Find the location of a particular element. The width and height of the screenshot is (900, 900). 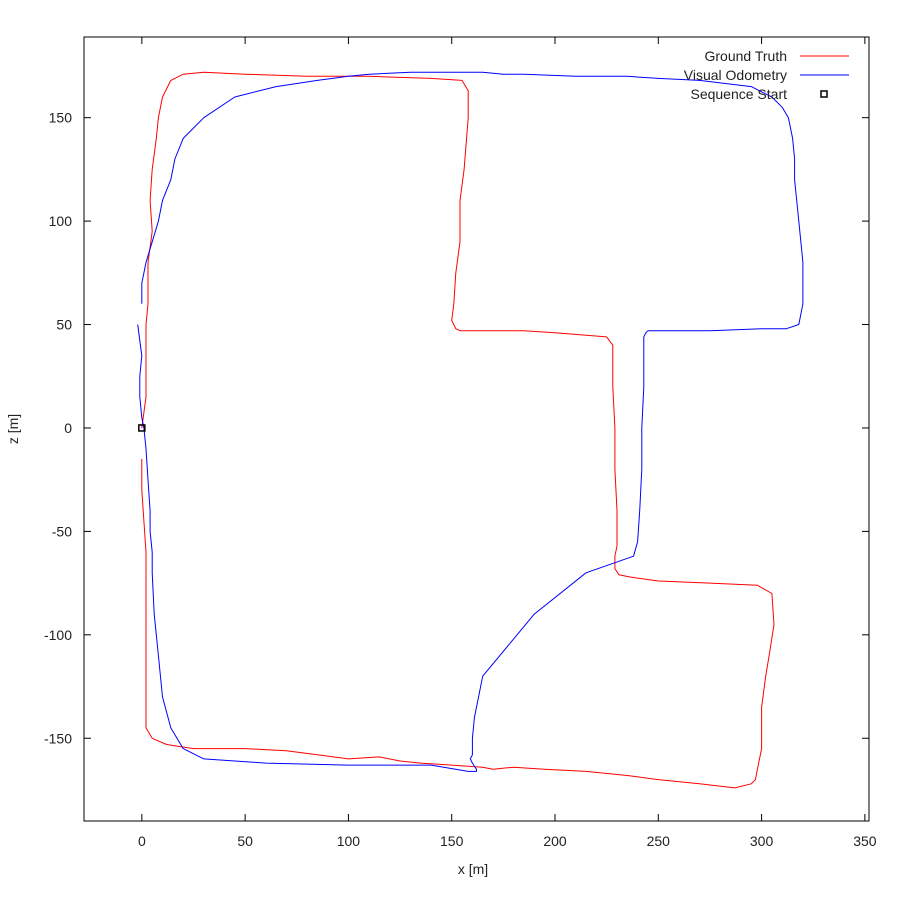

x-tick-label: 150 is located at coordinates (452, 841).